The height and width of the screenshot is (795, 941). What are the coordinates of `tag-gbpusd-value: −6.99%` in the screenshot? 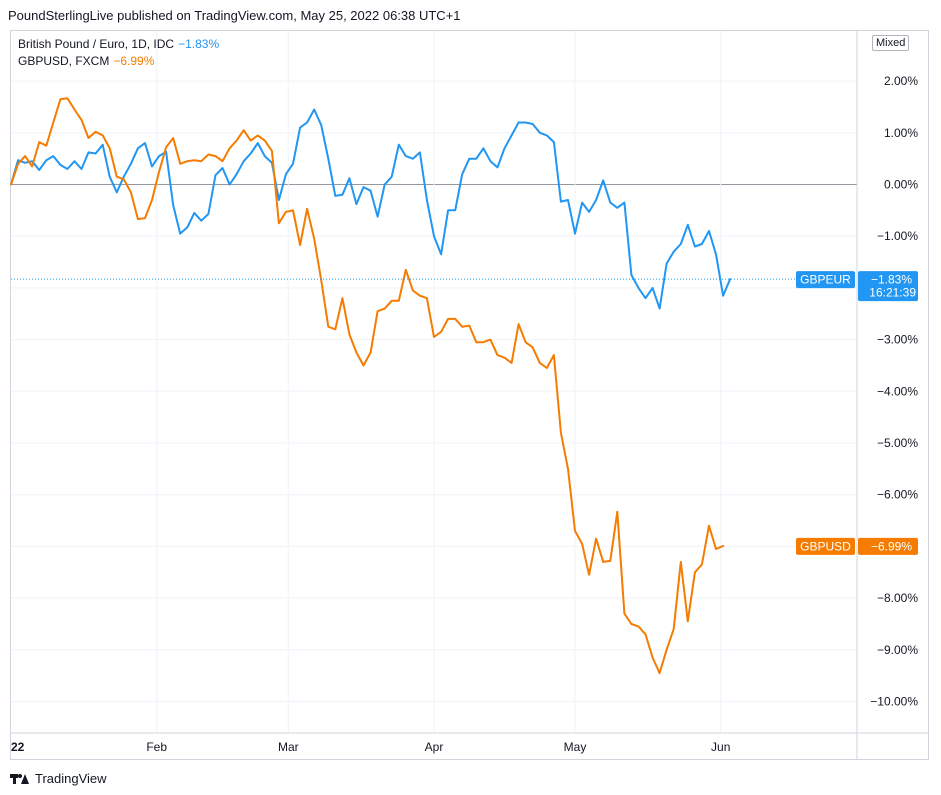 It's located at (891, 546).